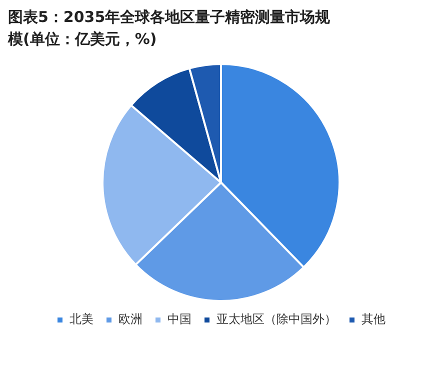 Image resolution: width=442 pixels, height=373 pixels. Describe the element at coordinates (130, 319) in the screenshot. I see `legend-label: 欧洲` at that location.